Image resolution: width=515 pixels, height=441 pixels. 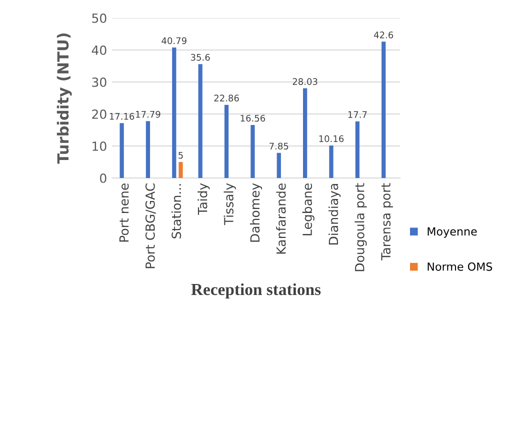 I want to click on x-tick-label: Port CBG/GAC, so click(x=150, y=226).